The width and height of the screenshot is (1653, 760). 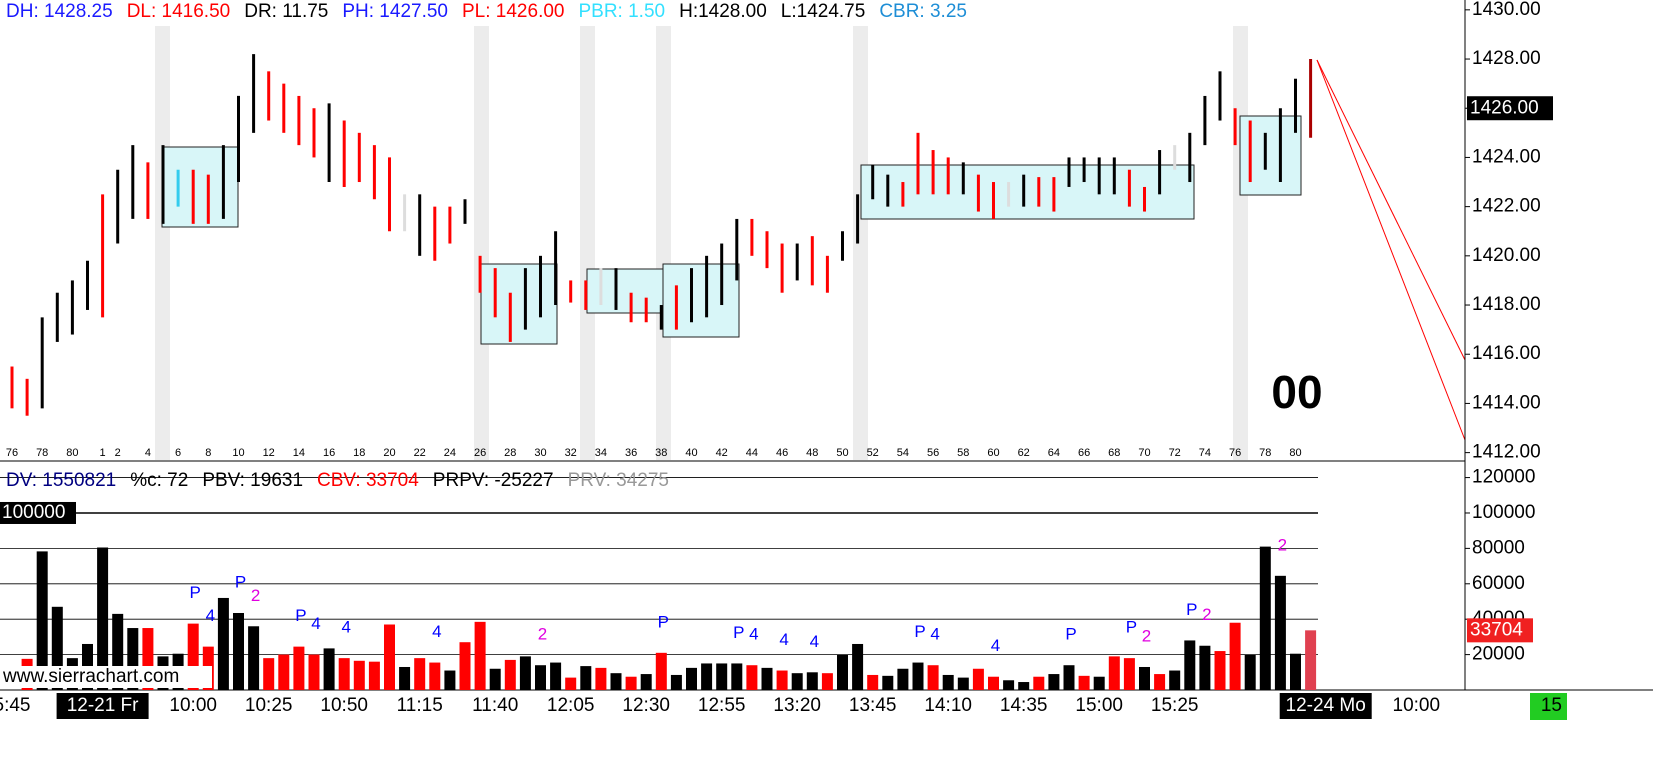 I want to click on bar-number-label: 46, so click(x=782, y=453).